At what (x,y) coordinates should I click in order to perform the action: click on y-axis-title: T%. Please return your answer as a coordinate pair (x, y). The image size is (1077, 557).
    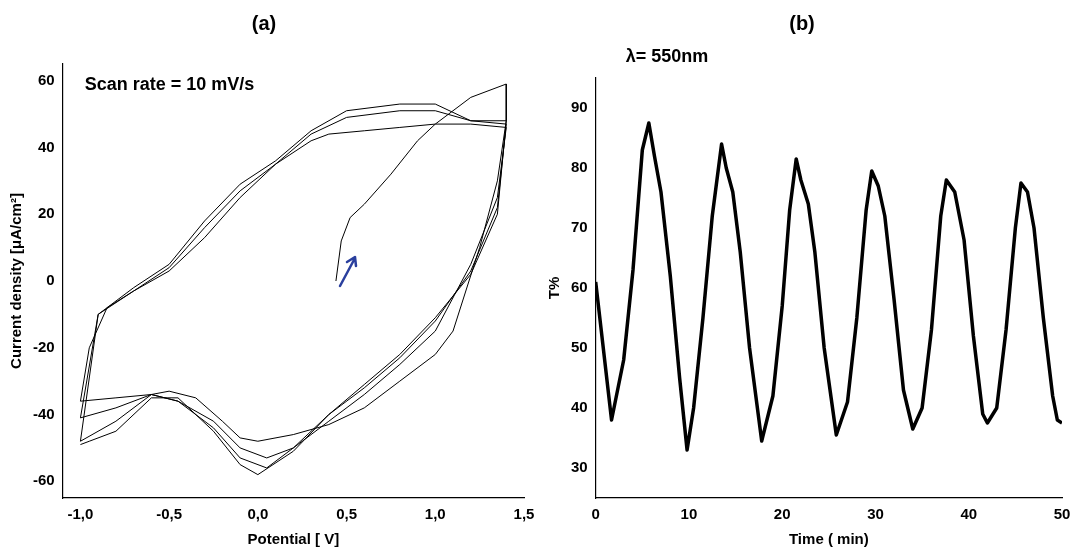
    Looking at the image, I should click on (554, 288).